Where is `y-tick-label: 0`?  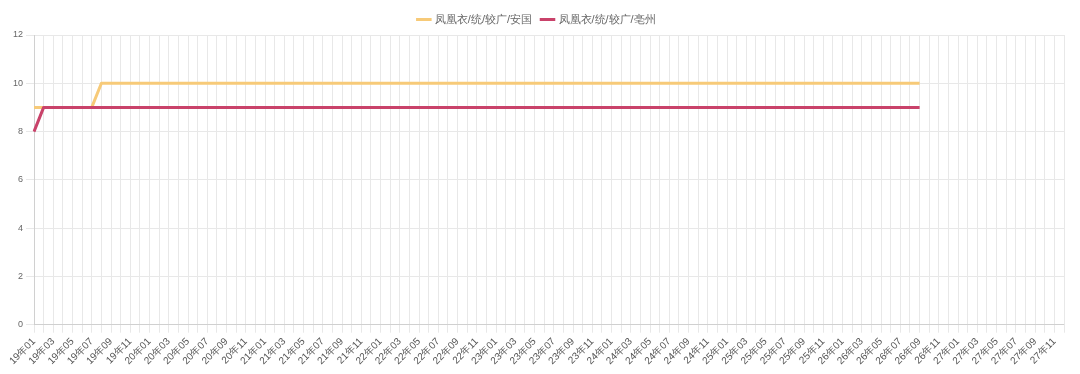
y-tick-label: 0 is located at coordinates (21, 324).